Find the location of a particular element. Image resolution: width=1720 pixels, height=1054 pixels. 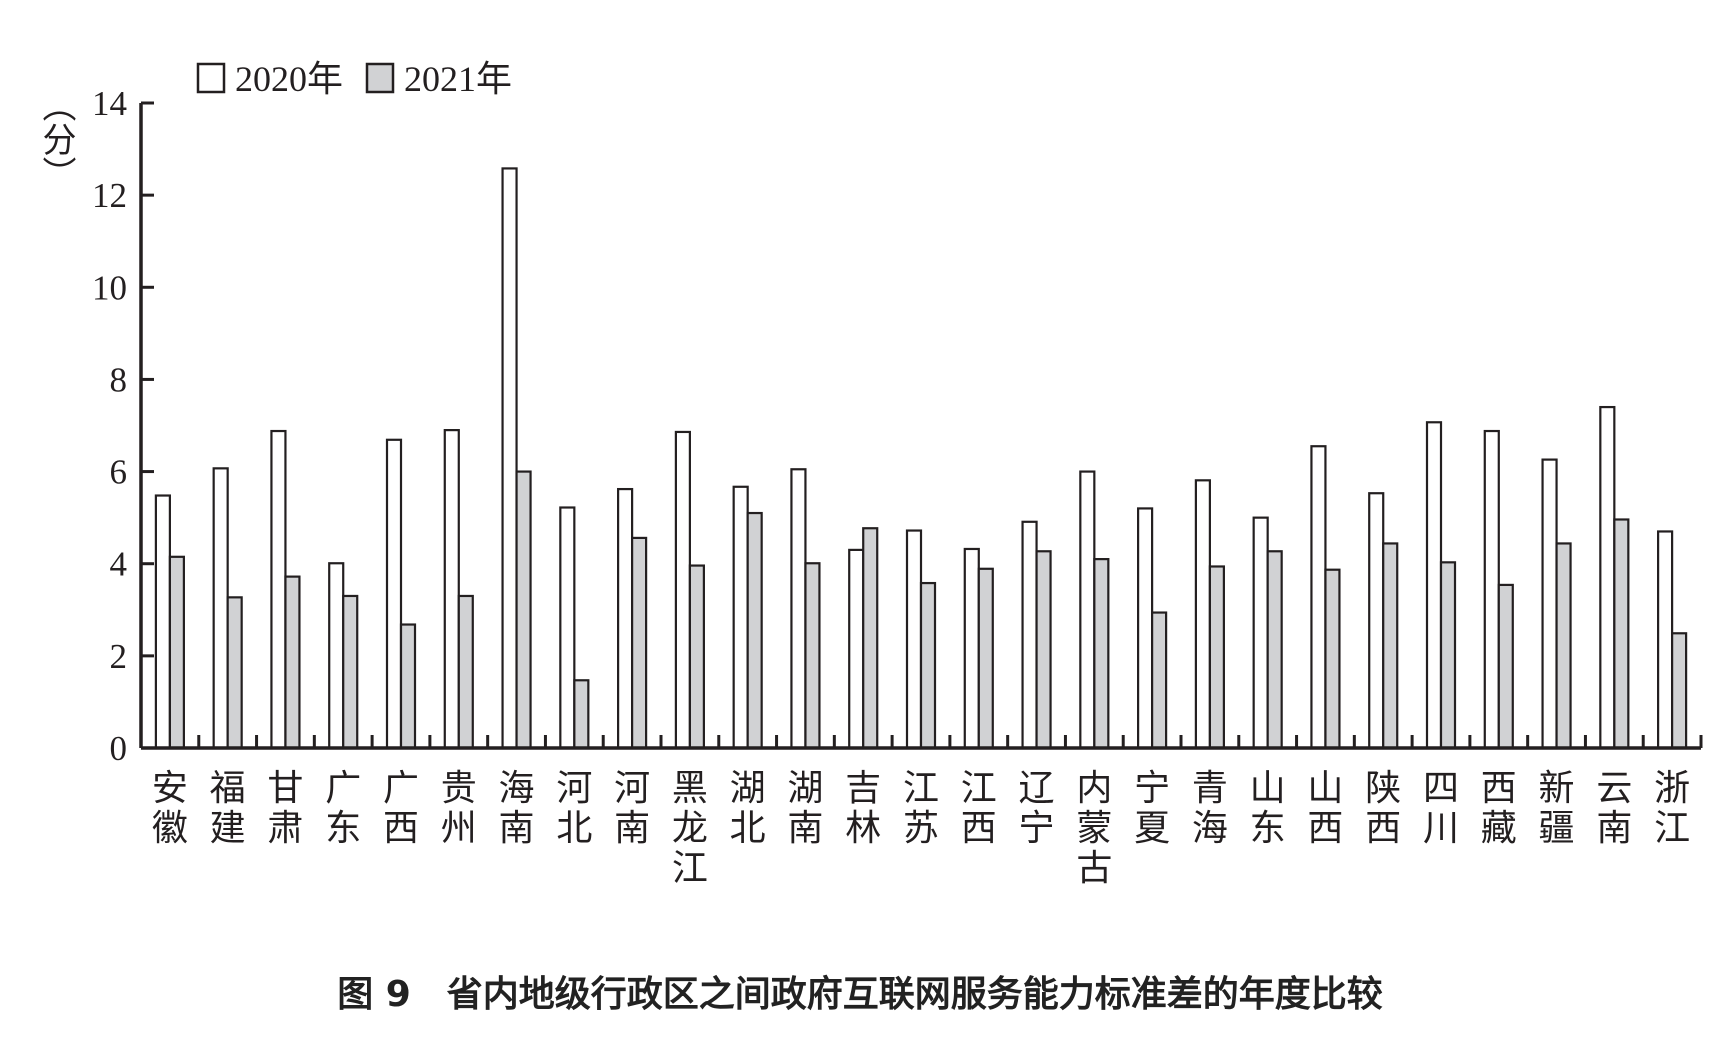

x-tick-label: 四 is located at coordinates (1441, 788).